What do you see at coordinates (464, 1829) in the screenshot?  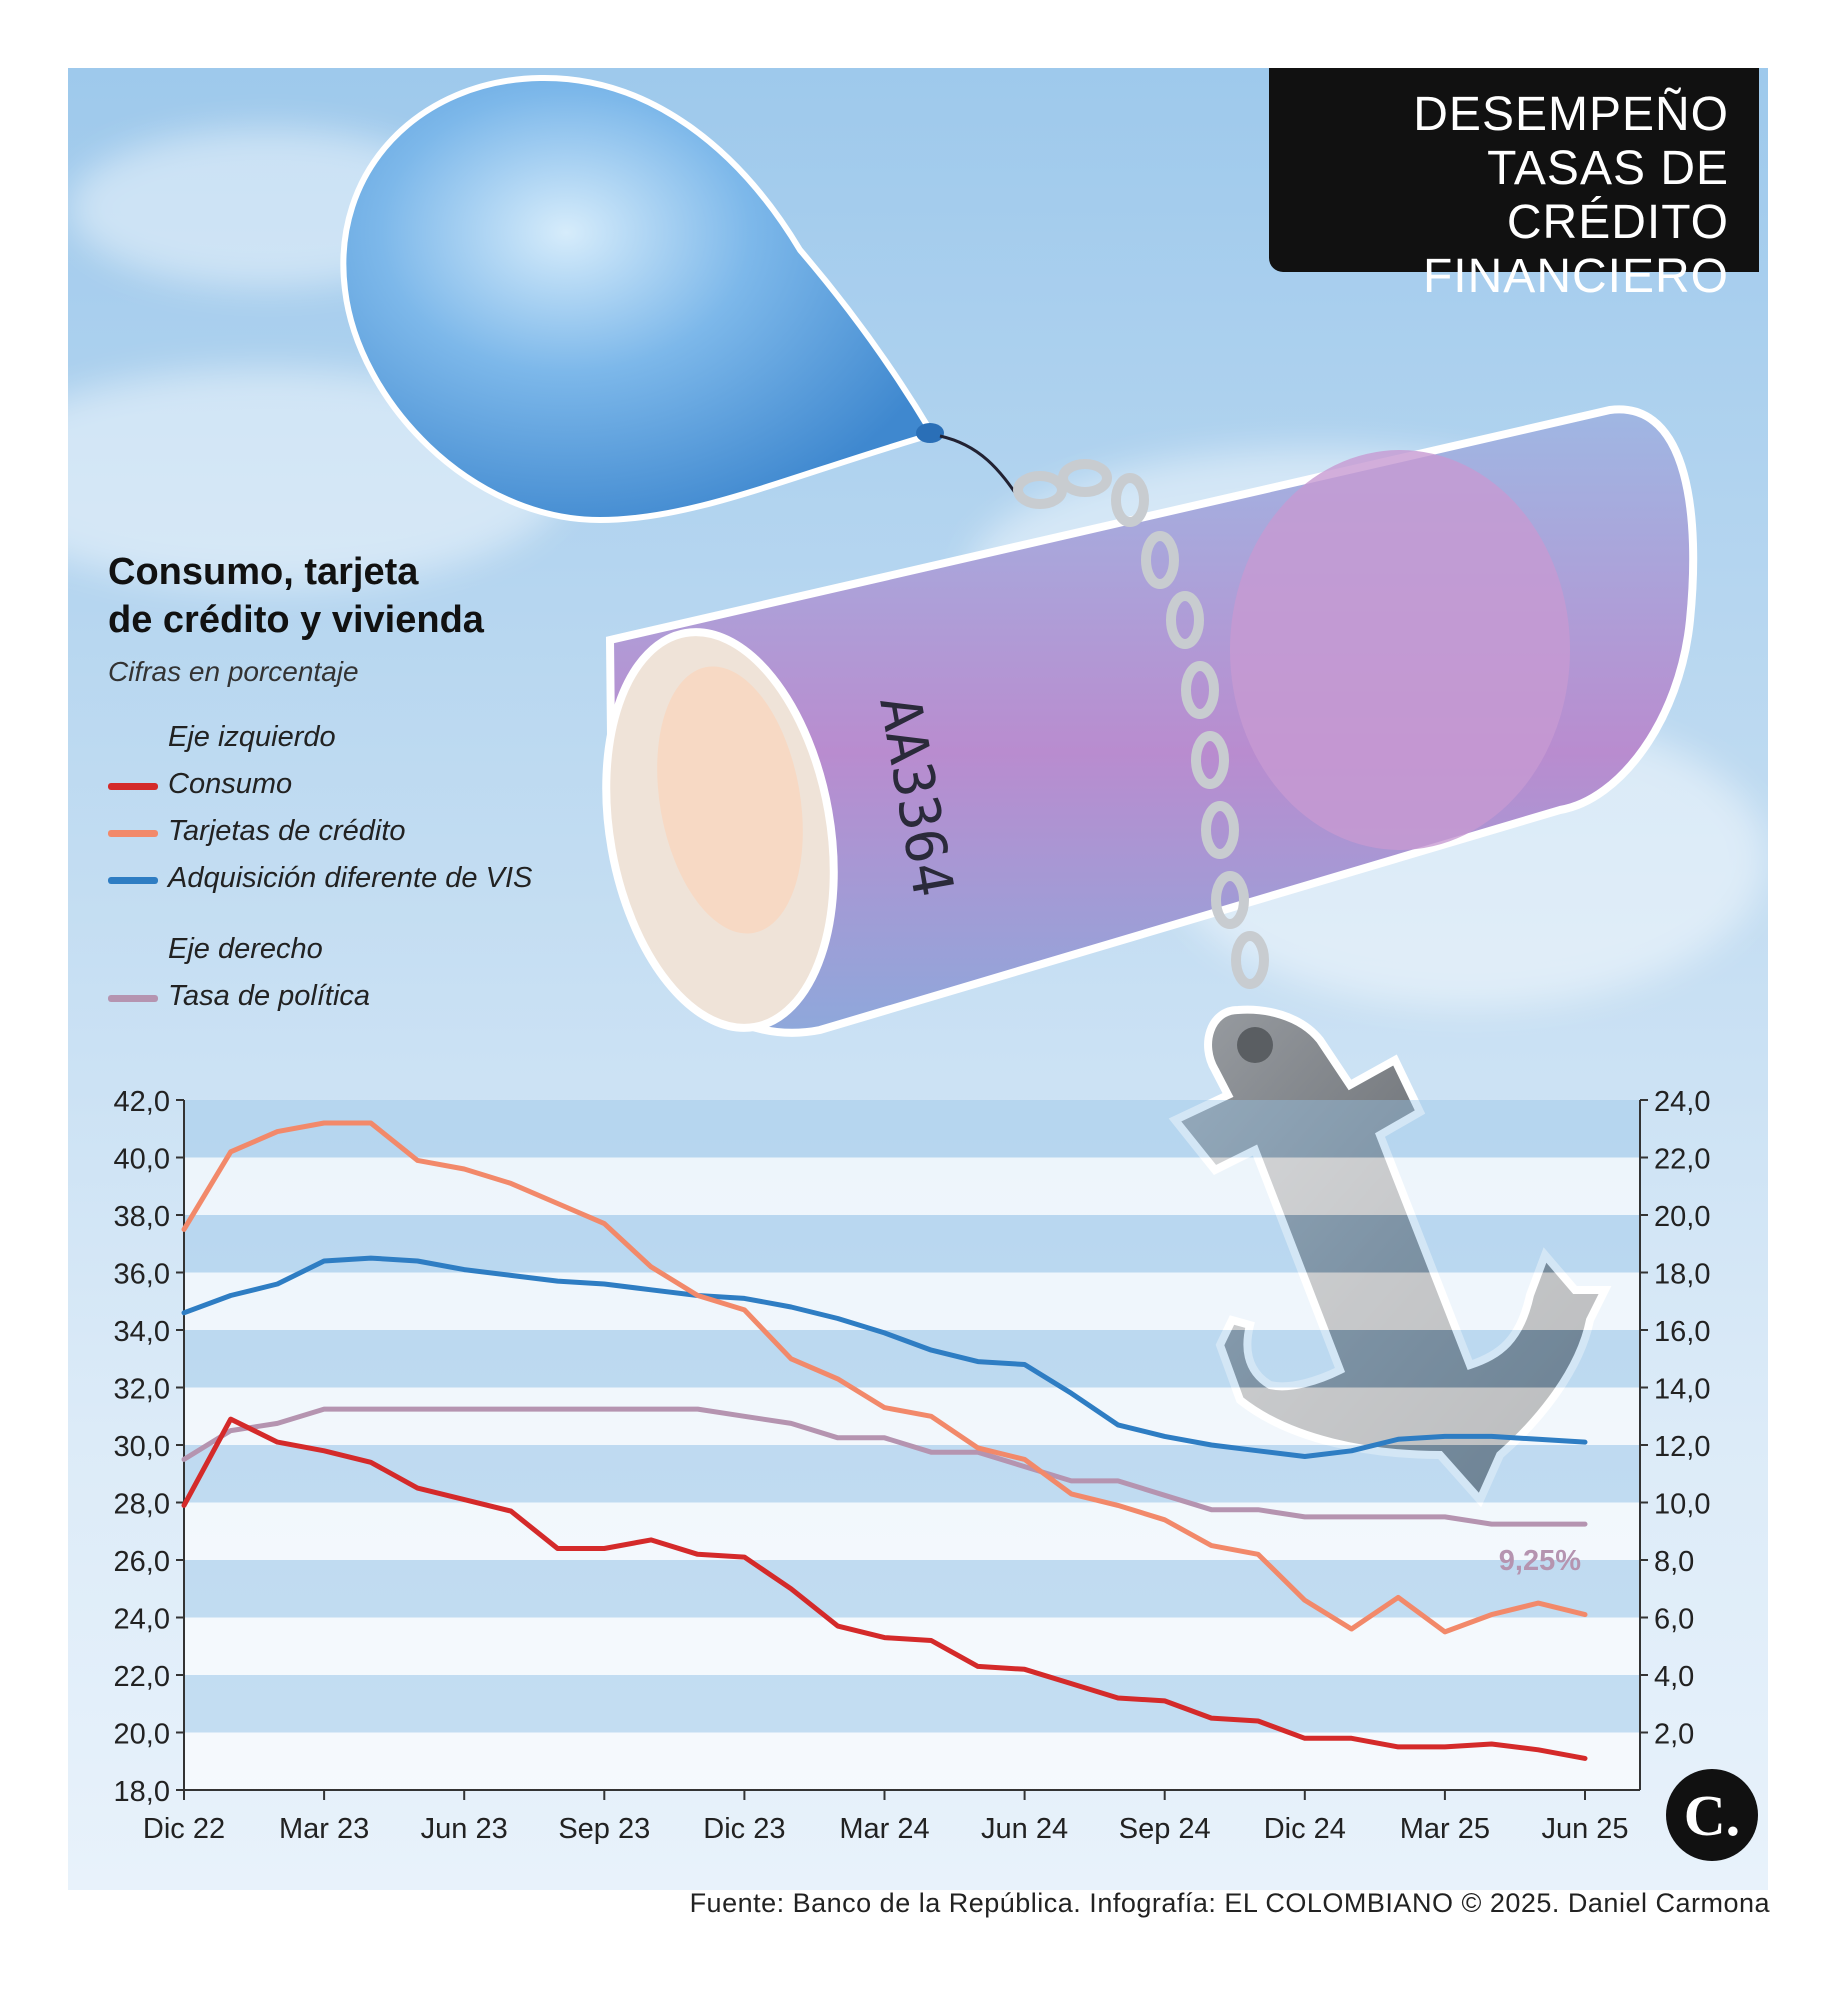 I see `x-tick-label: Jun 23` at bounding box center [464, 1829].